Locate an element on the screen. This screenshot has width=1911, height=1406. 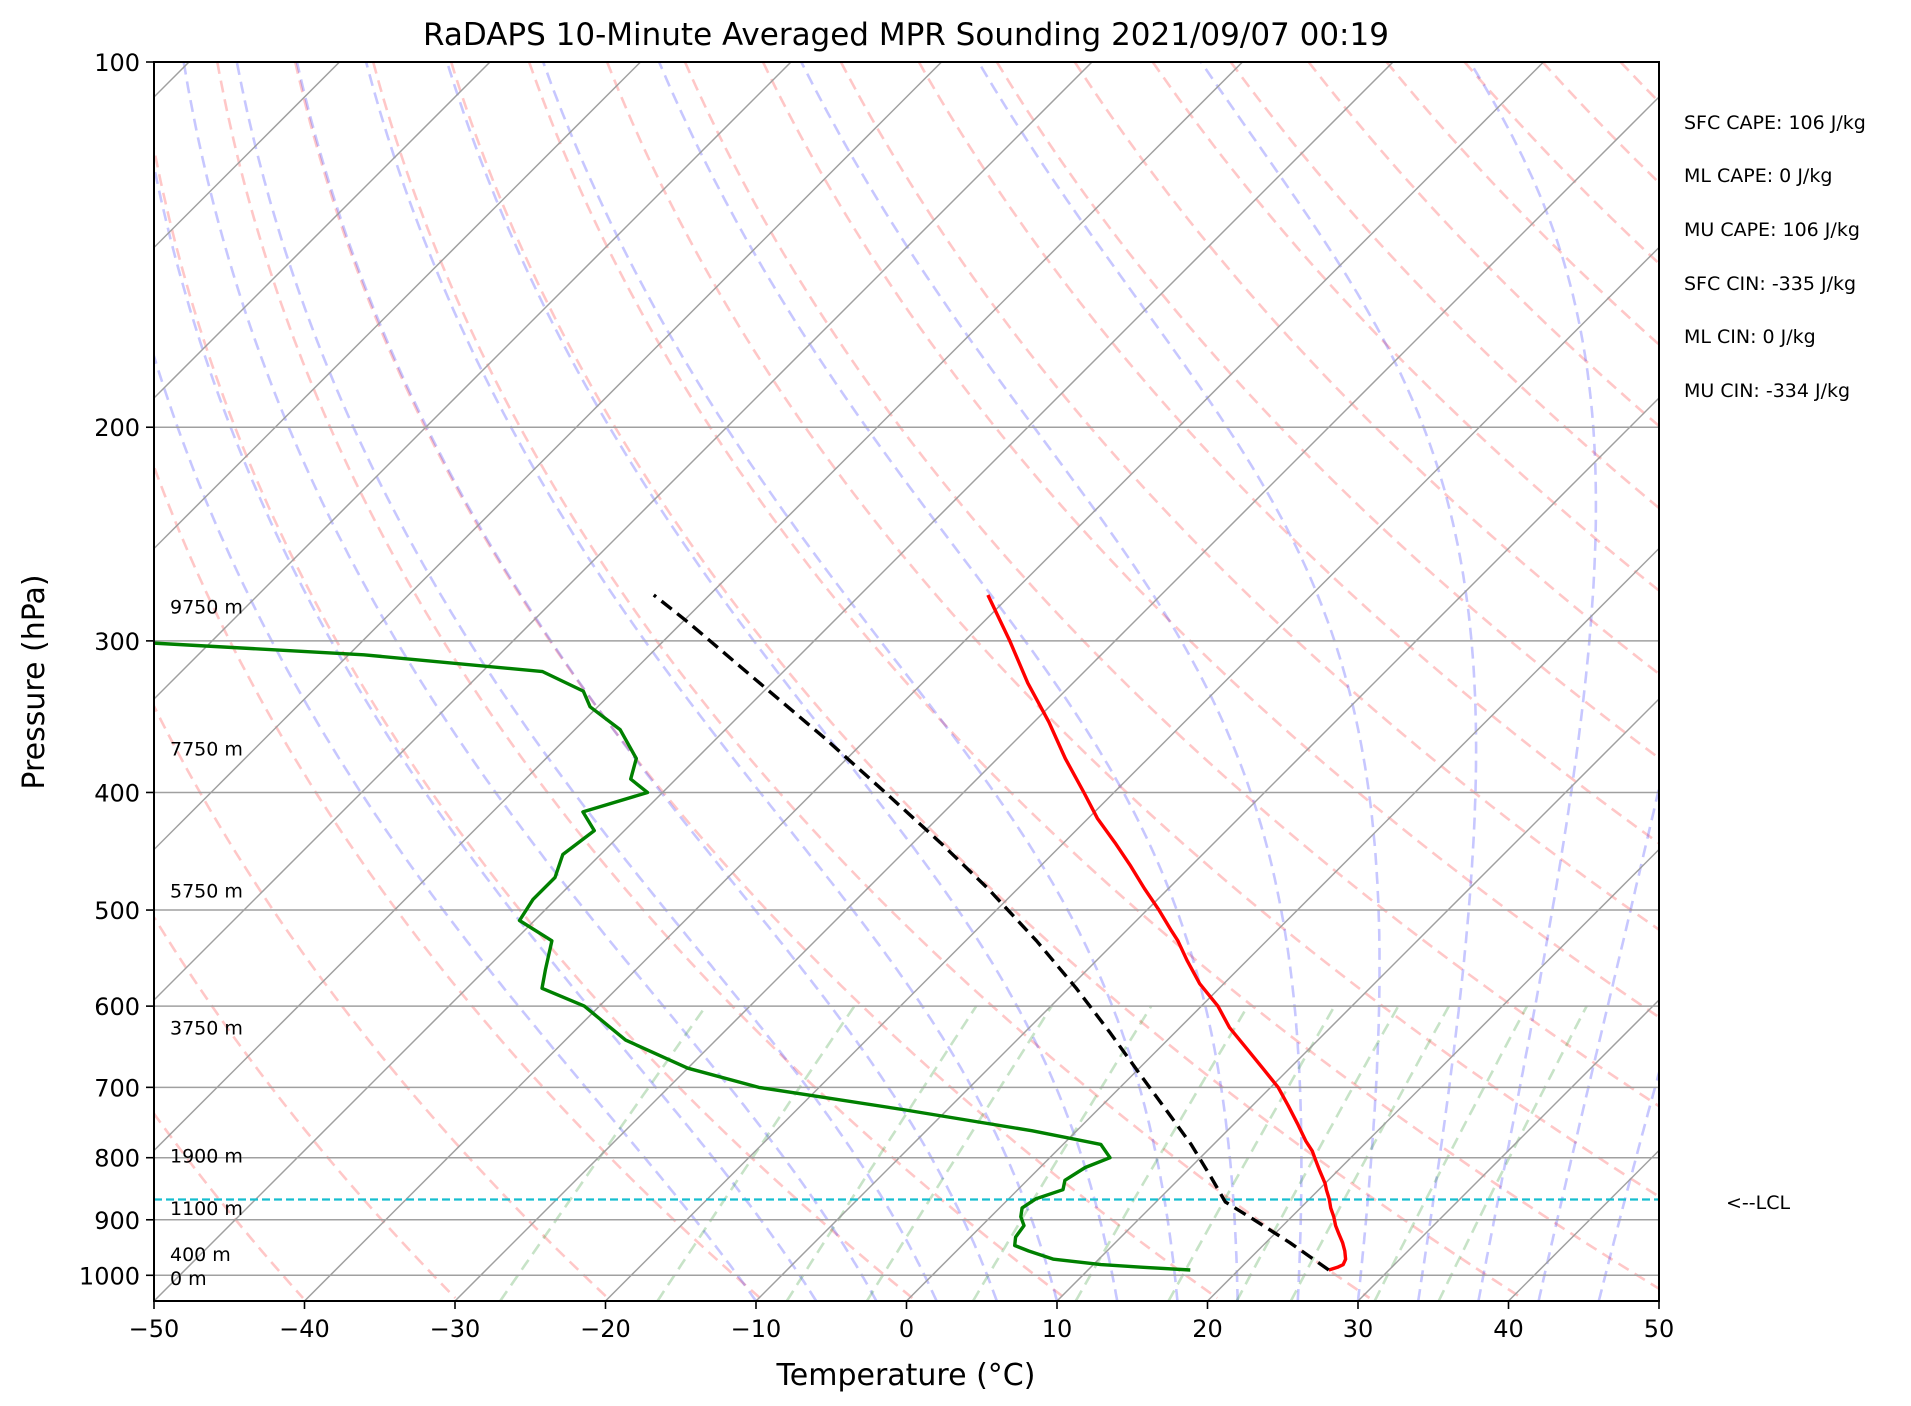
x-tick-label: 40 is located at coordinates (1508, 1329).